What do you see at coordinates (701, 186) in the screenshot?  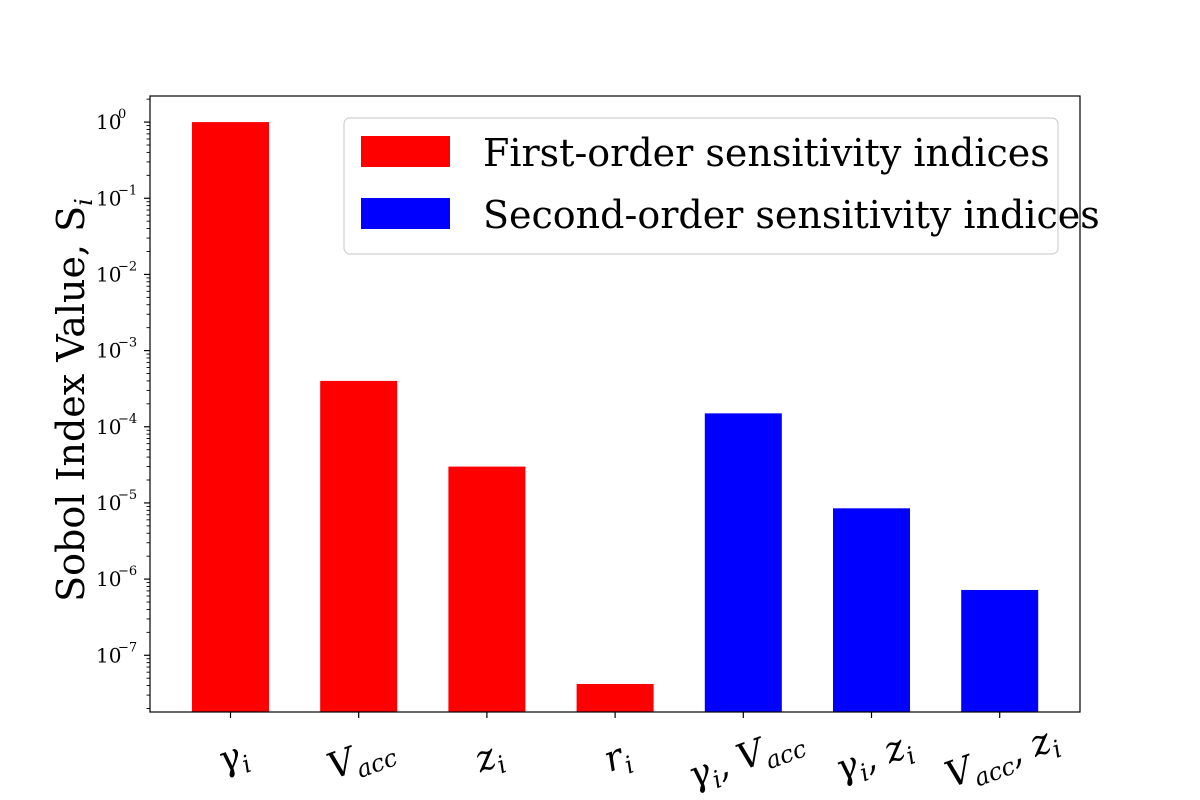 I see `legend-frame` at bounding box center [701, 186].